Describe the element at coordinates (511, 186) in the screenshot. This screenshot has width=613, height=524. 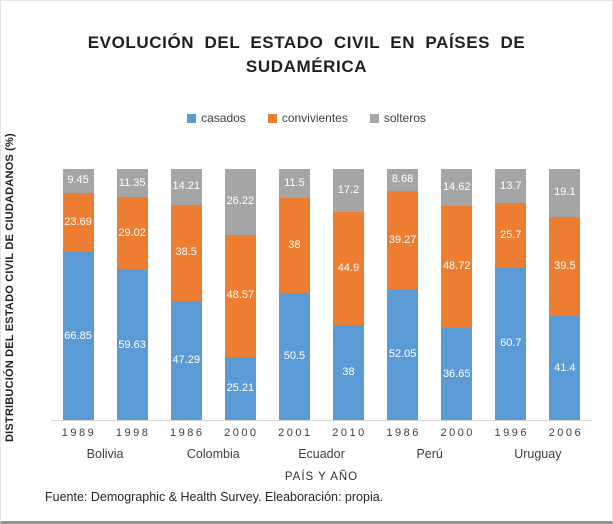
I see `bar-segment-solteros: 13.7` at that location.